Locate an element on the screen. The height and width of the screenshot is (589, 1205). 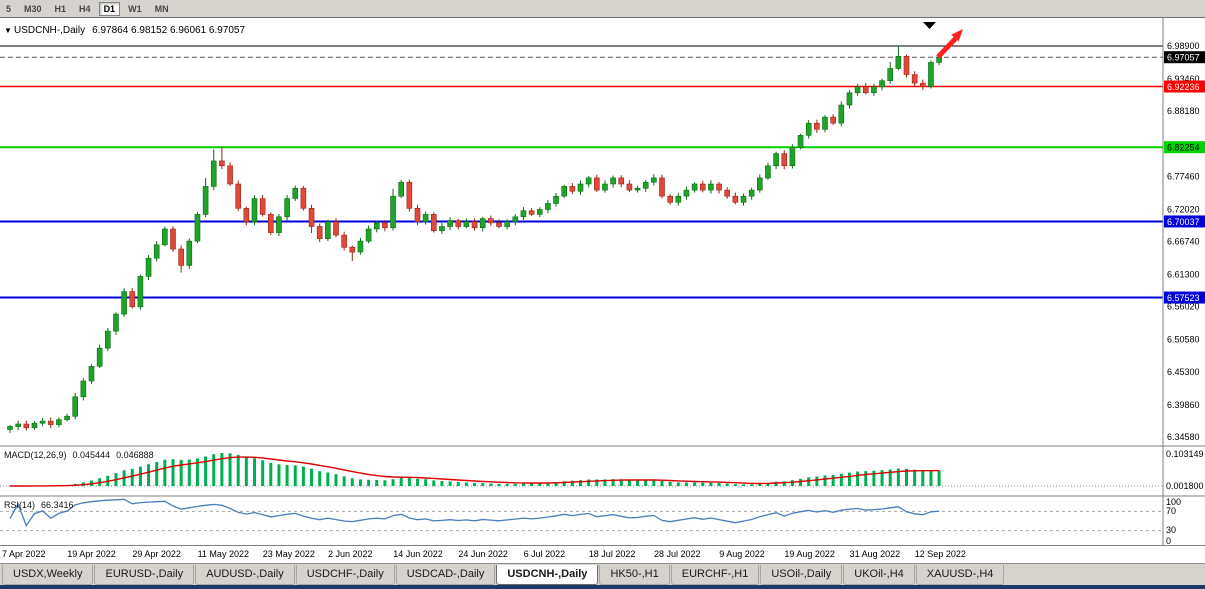
tab-usdcnh-daily: USDCNH-,Daily is located at coordinates (547, 575).